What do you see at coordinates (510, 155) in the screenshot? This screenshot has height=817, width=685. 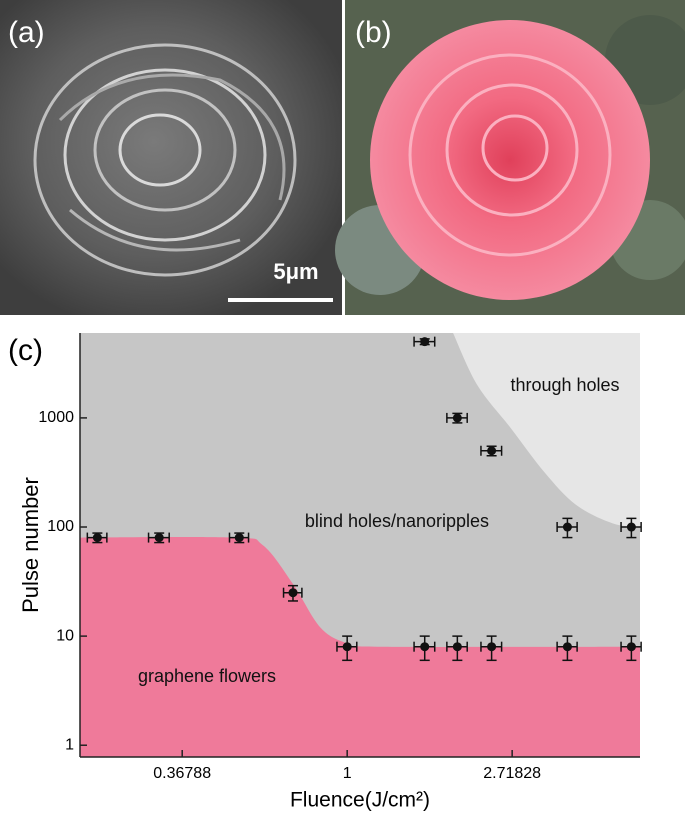 I see `rose-petals` at bounding box center [510, 155].